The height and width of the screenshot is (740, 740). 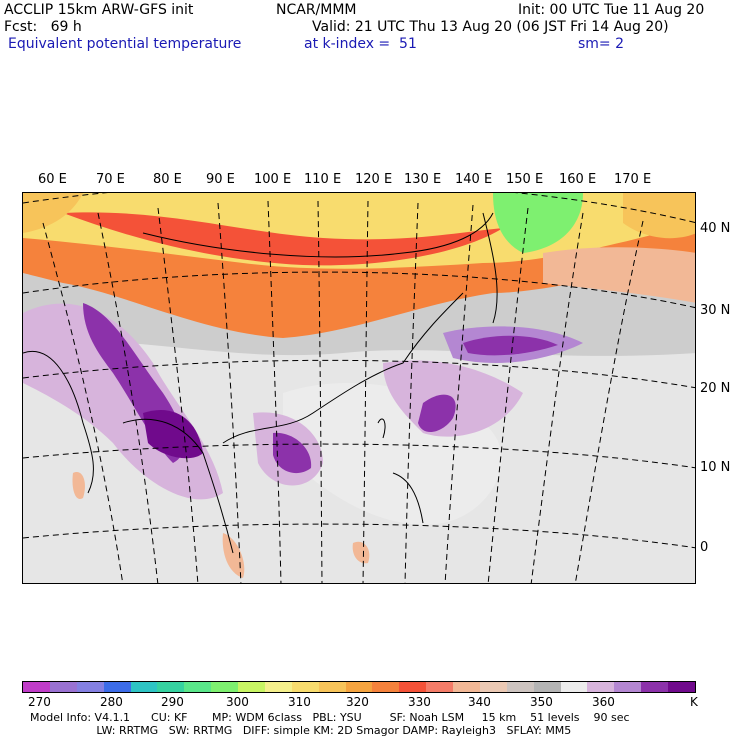 I want to click on lon-label: 150 E, so click(x=525, y=179).